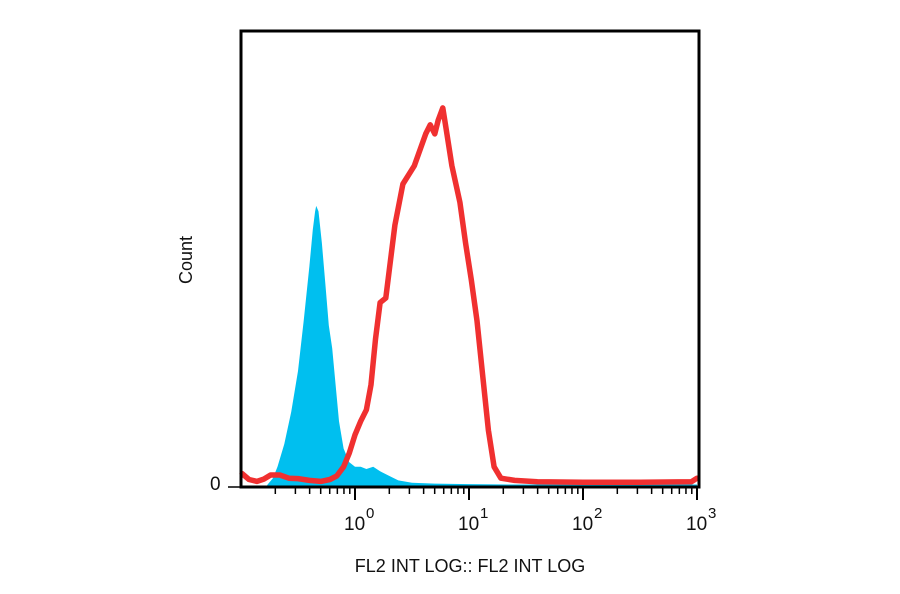 This screenshot has width=900, height=594. I want to click on y-tick-label-0: 0, so click(215, 484).